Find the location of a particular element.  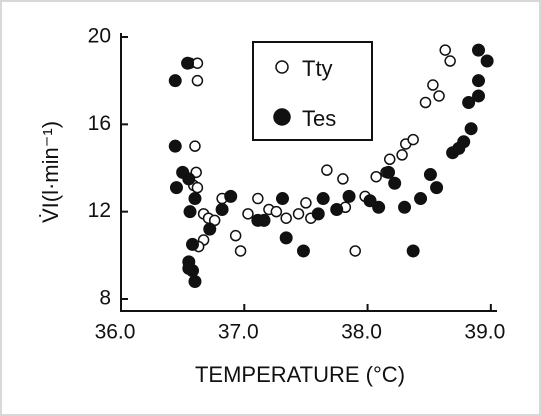

x-tick-label: 36.0 is located at coordinates (115, 332).